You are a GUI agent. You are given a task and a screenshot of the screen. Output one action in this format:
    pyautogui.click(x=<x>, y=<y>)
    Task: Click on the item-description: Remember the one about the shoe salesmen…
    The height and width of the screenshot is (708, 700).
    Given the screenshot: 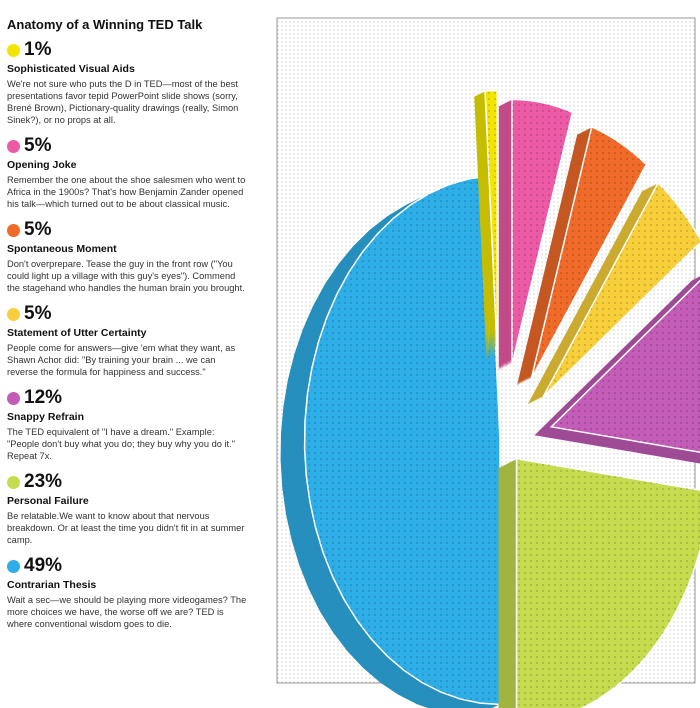 What is the action you would take?
    pyautogui.click(x=126, y=192)
    